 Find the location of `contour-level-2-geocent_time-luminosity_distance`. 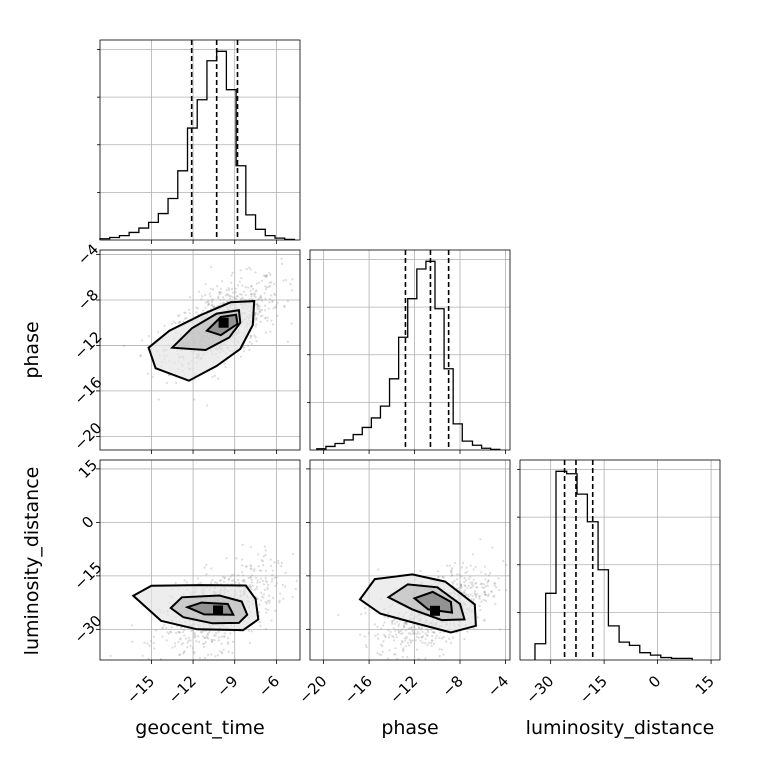

contour-level-2-geocent_time-luminosity_distance is located at coordinates (209, 609).